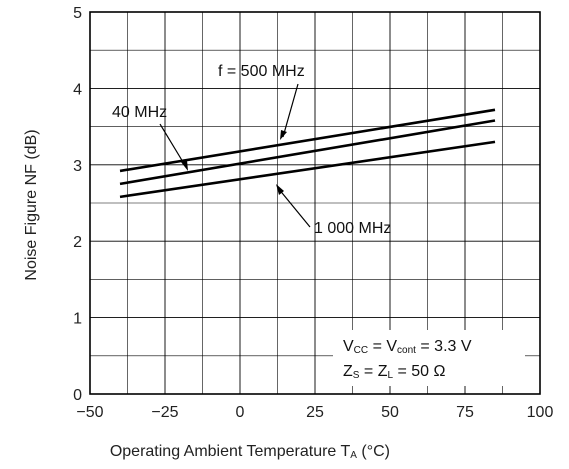 The width and height of the screenshot is (569, 469). I want to click on series-line-40mhz, so click(307, 152).